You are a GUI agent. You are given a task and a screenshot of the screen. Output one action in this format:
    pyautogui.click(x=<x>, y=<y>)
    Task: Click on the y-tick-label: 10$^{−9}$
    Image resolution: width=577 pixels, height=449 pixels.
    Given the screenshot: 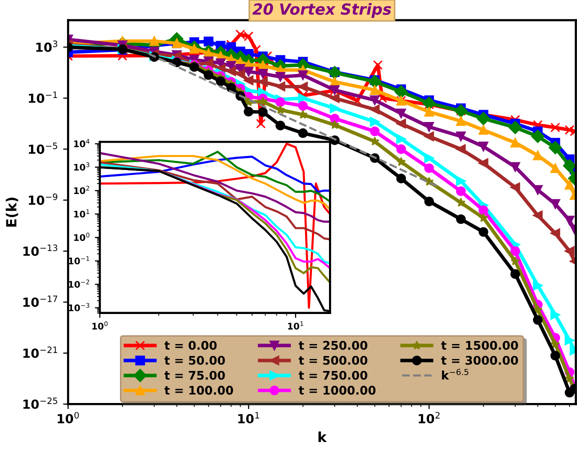 What is the action you would take?
    pyautogui.click(x=43, y=199)
    